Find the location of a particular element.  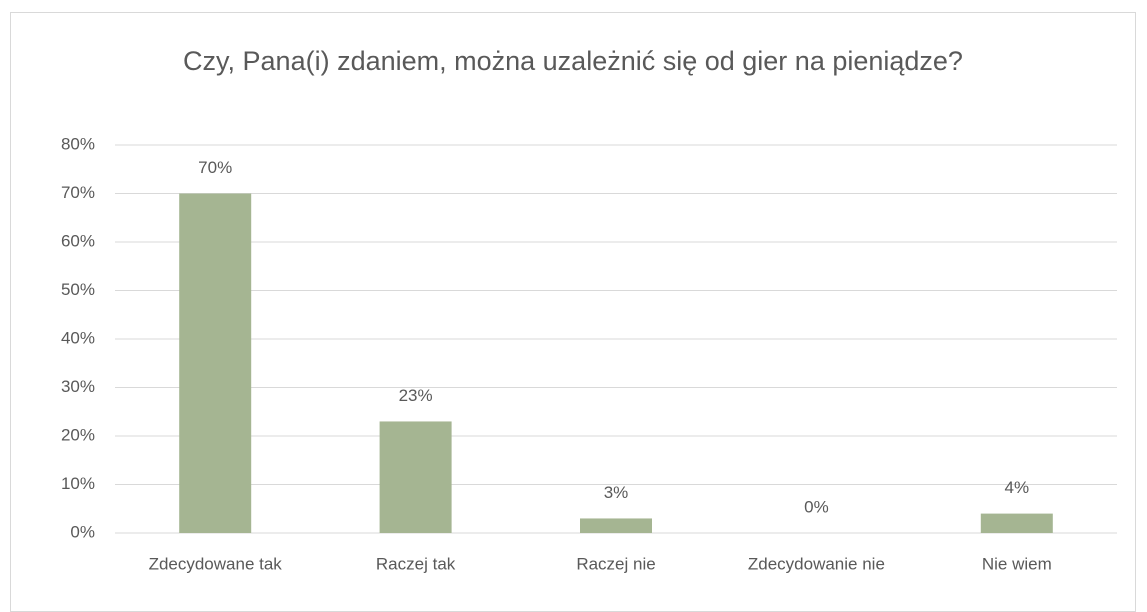

data-label: 23% is located at coordinates (416, 395).